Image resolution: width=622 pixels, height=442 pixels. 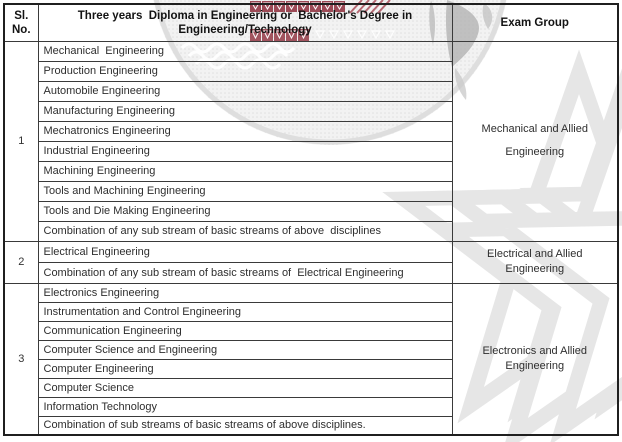 I want to click on header-line: No., so click(x=21, y=29).